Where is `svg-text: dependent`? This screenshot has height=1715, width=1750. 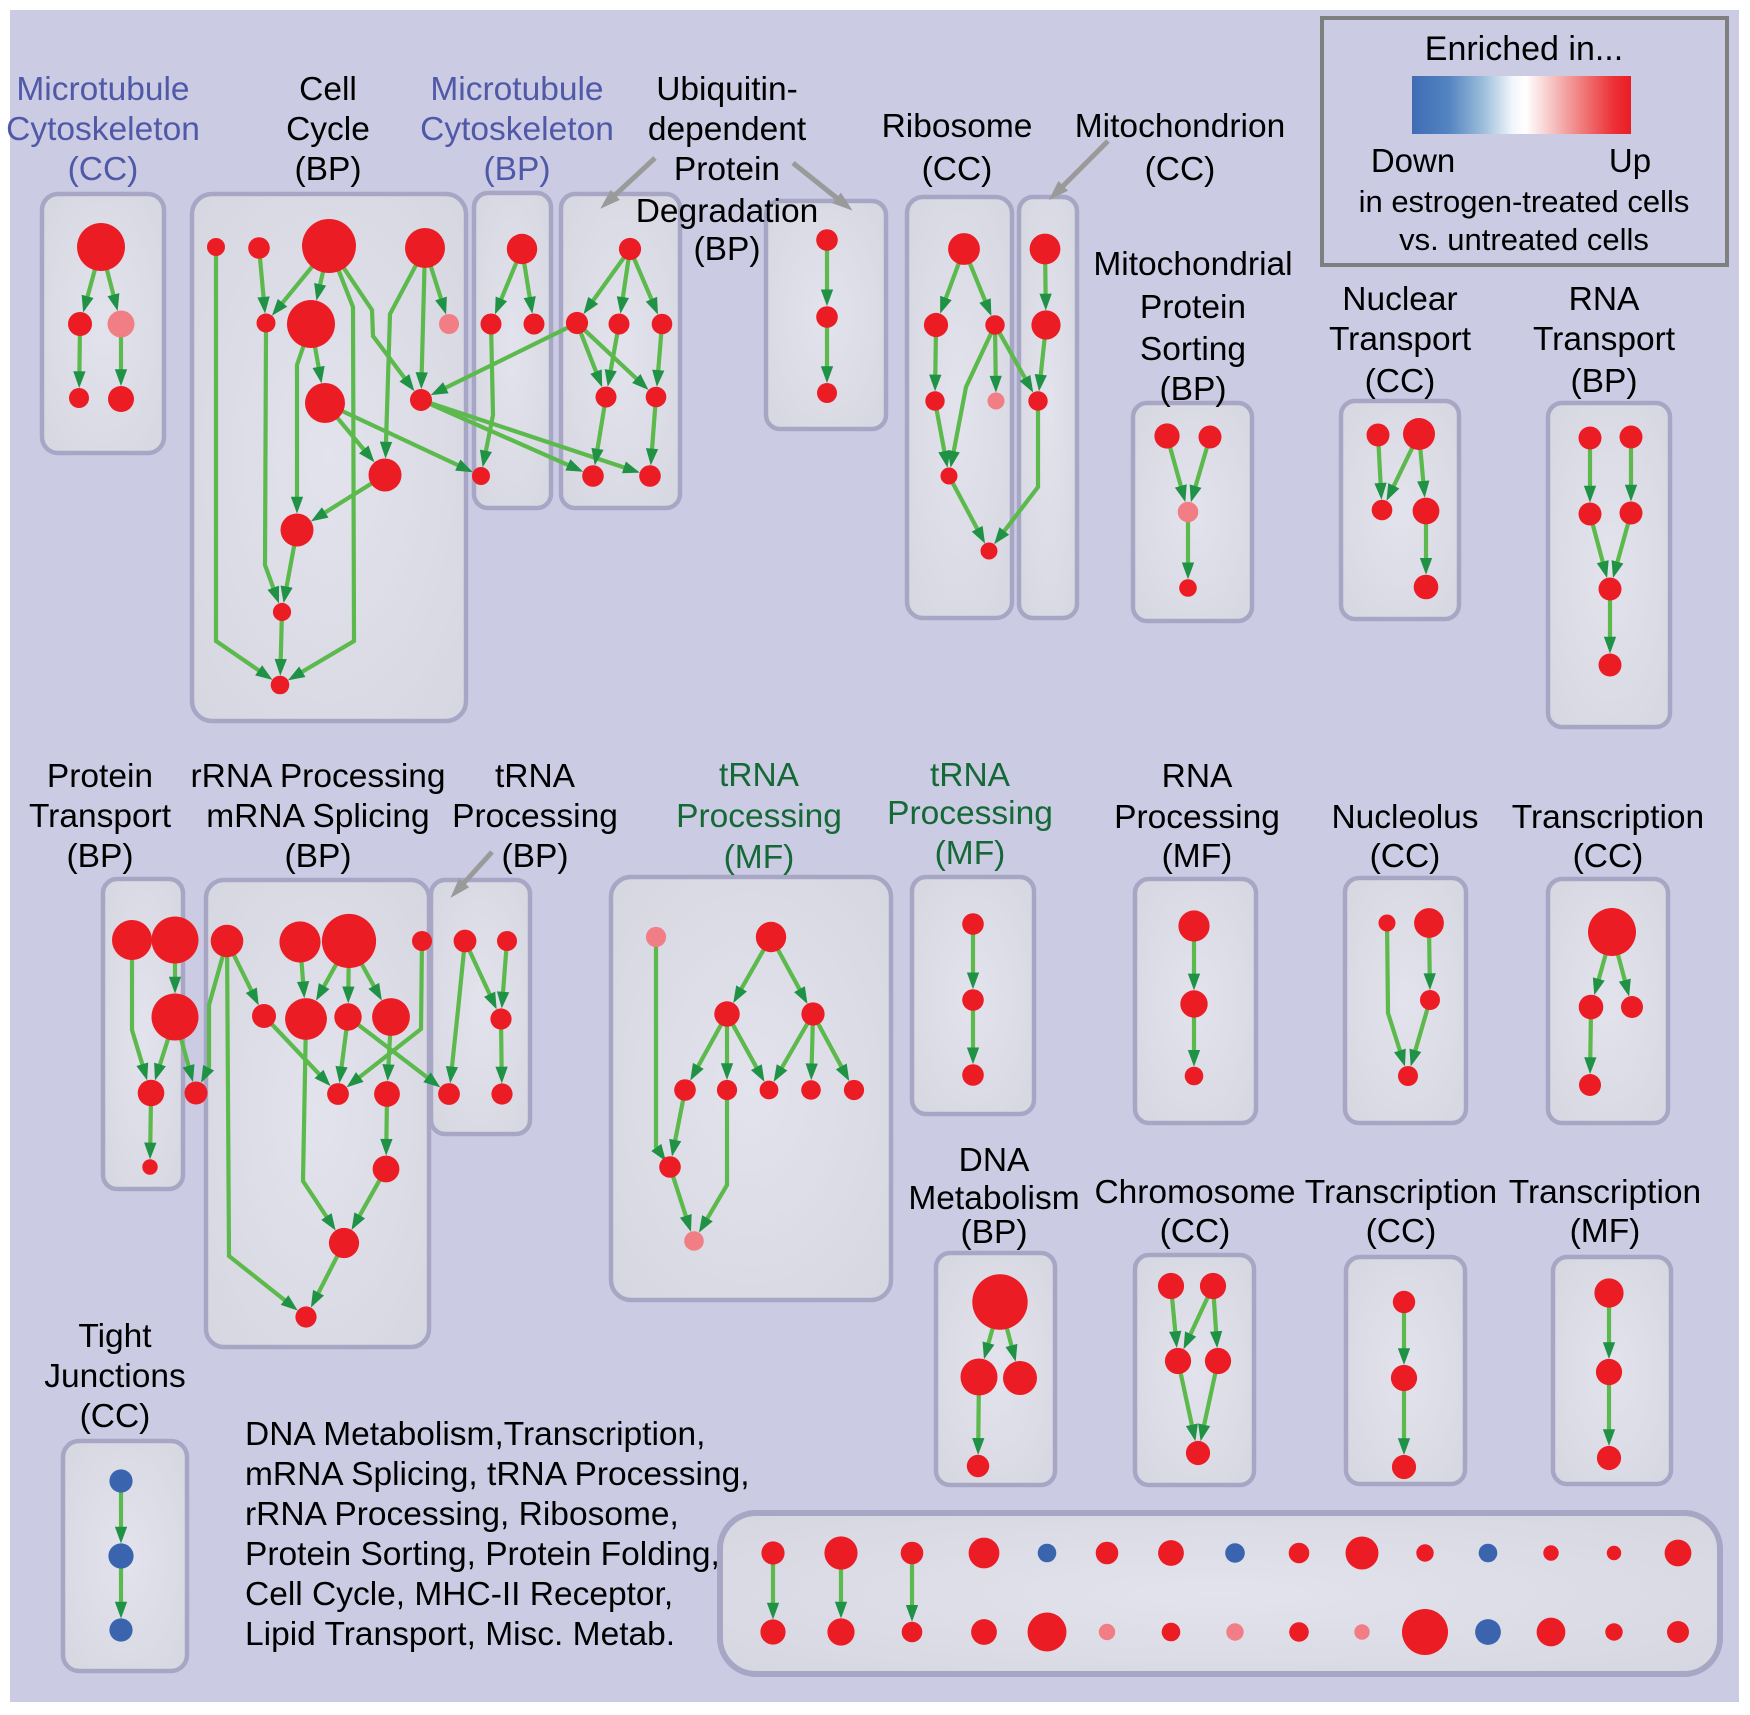 svg-text: dependent is located at coordinates (727, 129).